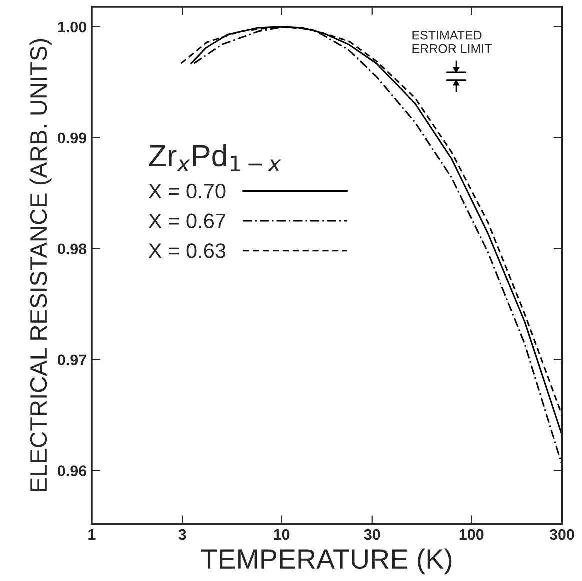  What do you see at coordinates (562, 534) in the screenshot?
I see `x-tick-label: 300` at bounding box center [562, 534].